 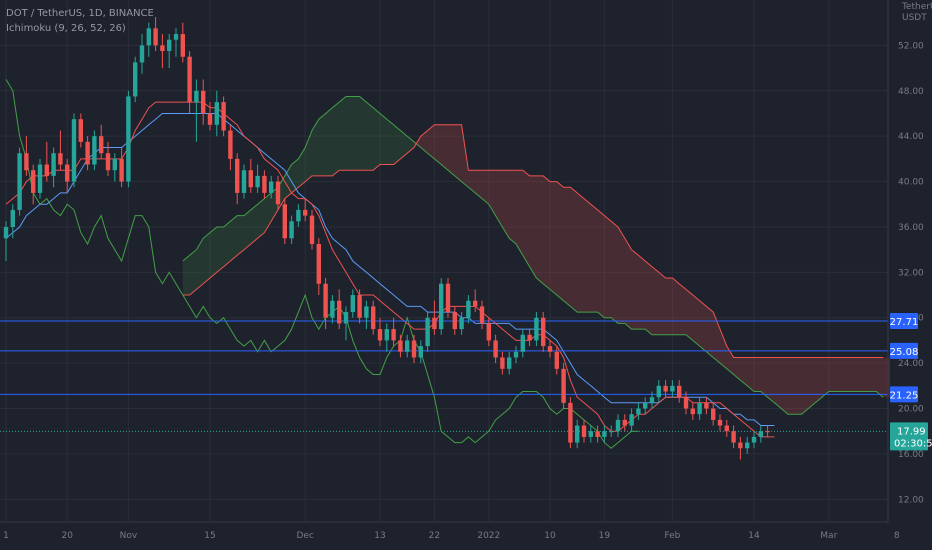 What do you see at coordinates (911, 273) in the screenshot?
I see `y-tick-label: 32.00` at bounding box center [911, 273].